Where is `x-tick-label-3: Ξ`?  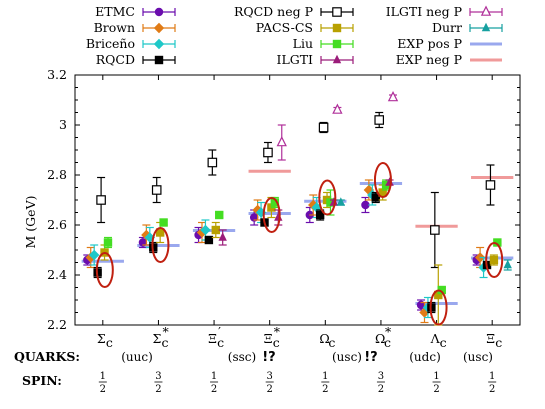 x-tick-label-3: Ξ is located at coordinates (268, 338).